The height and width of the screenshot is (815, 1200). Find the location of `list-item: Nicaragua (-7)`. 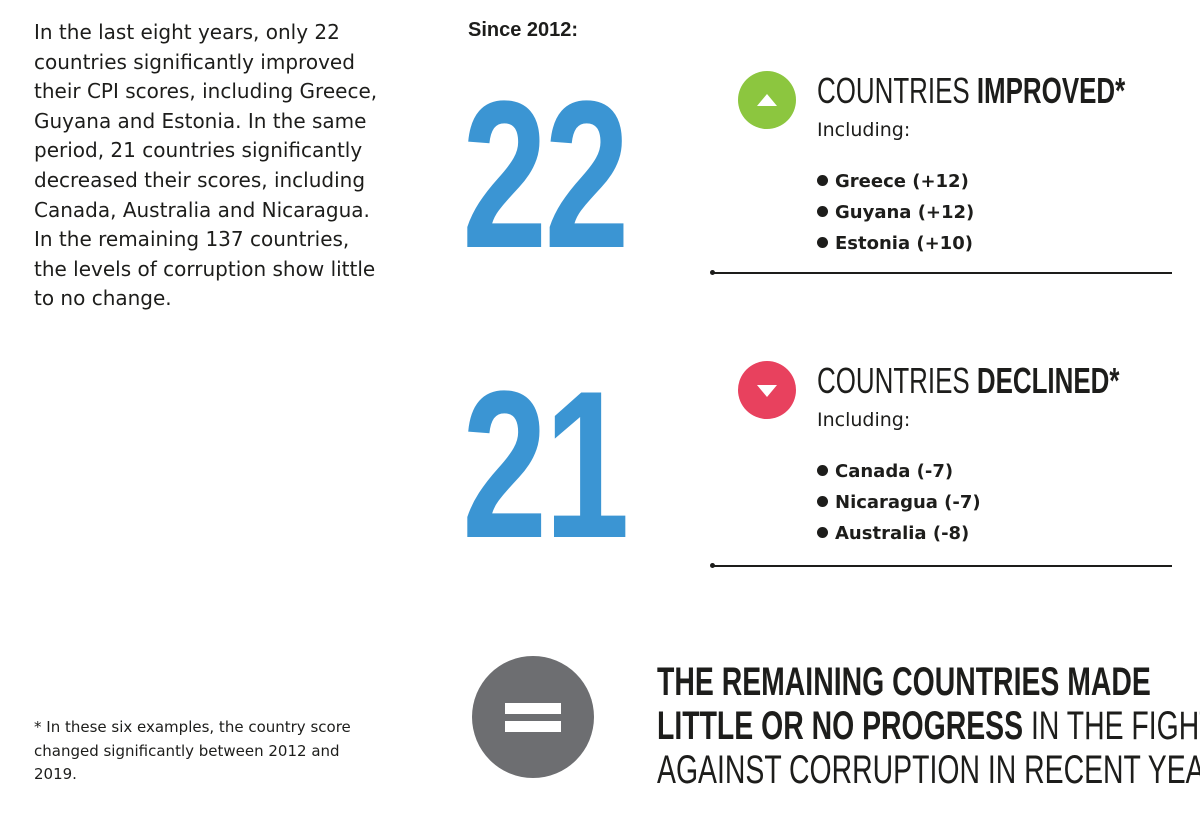

list-item: Nicaragua (-7) is located at coordinates (899, 502).